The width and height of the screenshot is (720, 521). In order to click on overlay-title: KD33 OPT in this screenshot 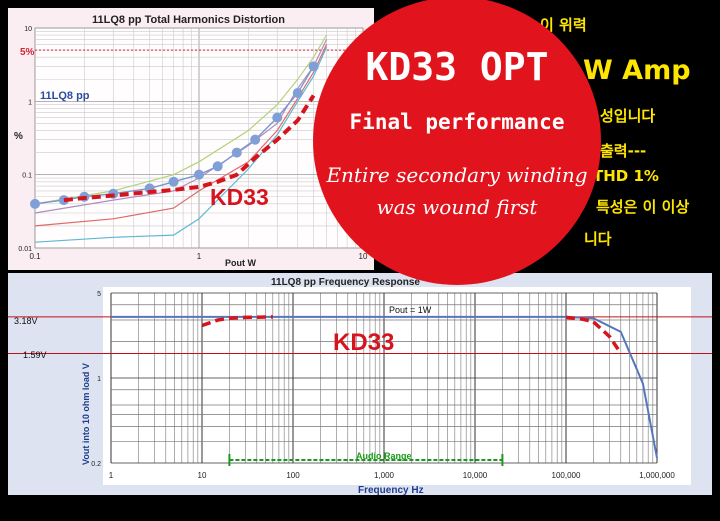, I will do `click(457, 67)`.